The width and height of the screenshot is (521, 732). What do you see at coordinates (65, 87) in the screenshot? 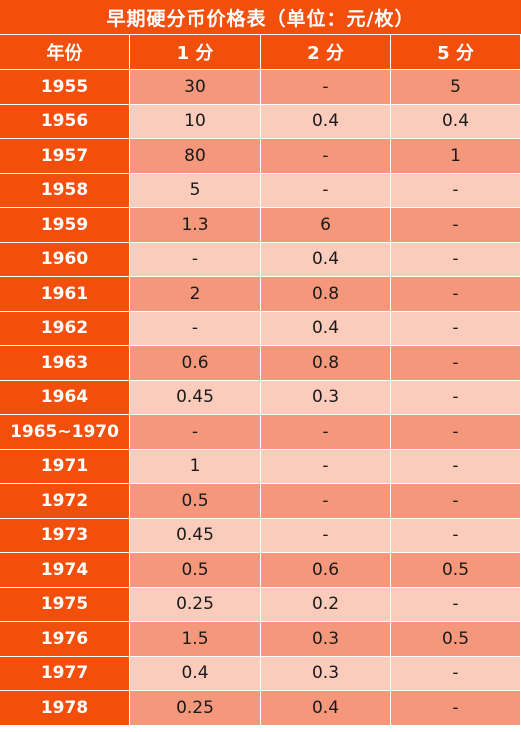
I see `row-year: 1955` at bounding box center [65, 87].